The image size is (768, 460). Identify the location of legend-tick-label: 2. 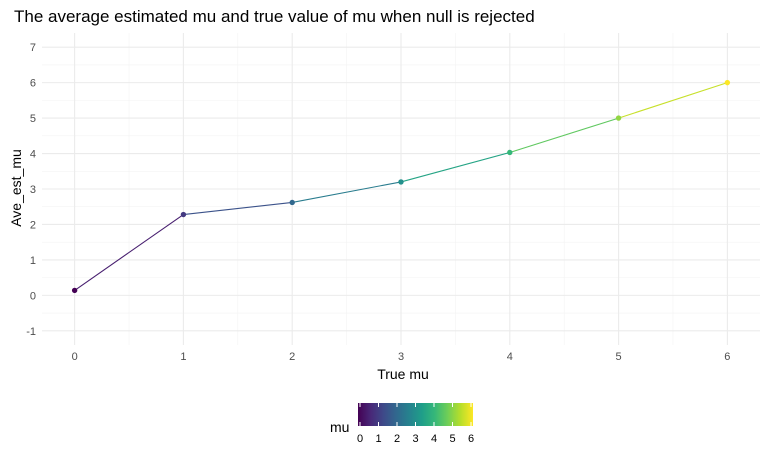
(397, 439).